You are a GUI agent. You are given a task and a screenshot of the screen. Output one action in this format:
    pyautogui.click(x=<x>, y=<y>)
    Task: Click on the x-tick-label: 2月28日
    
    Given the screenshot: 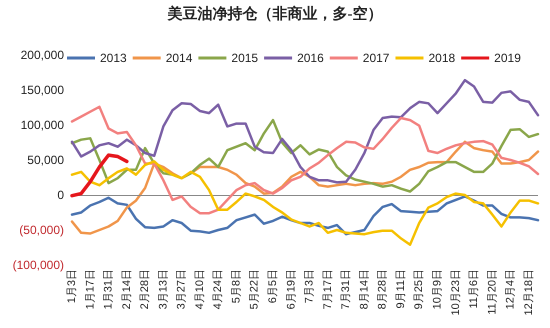 What is the action you would take?
    pyautogui.click(x=145, y=289)
    